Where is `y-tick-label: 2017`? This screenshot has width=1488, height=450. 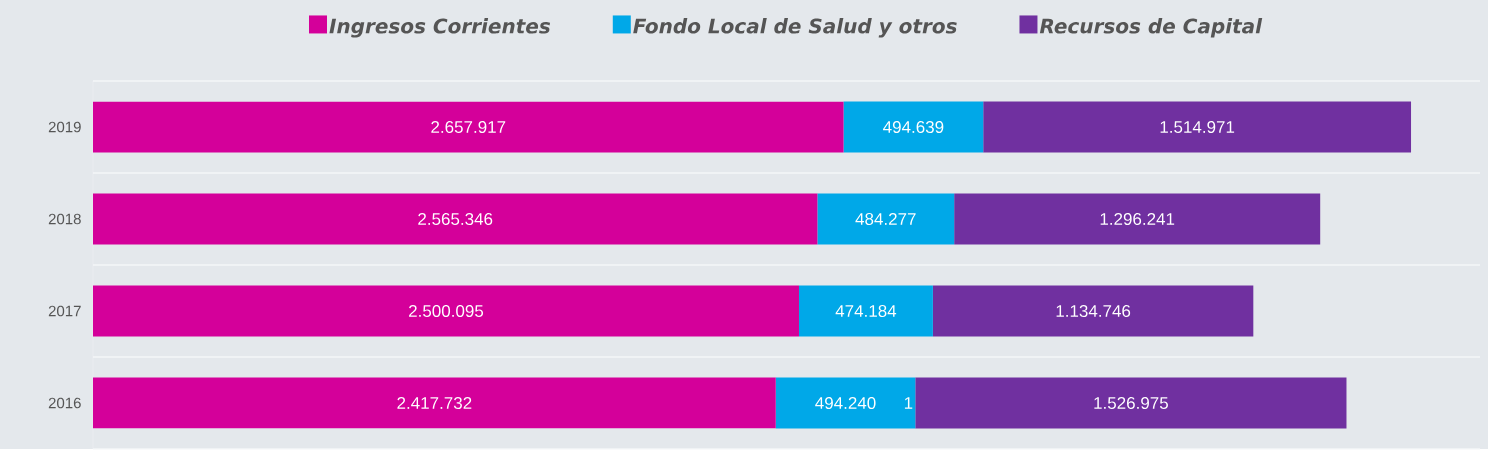 y-tick-label: 2017 is located at coordinates (64, 311).